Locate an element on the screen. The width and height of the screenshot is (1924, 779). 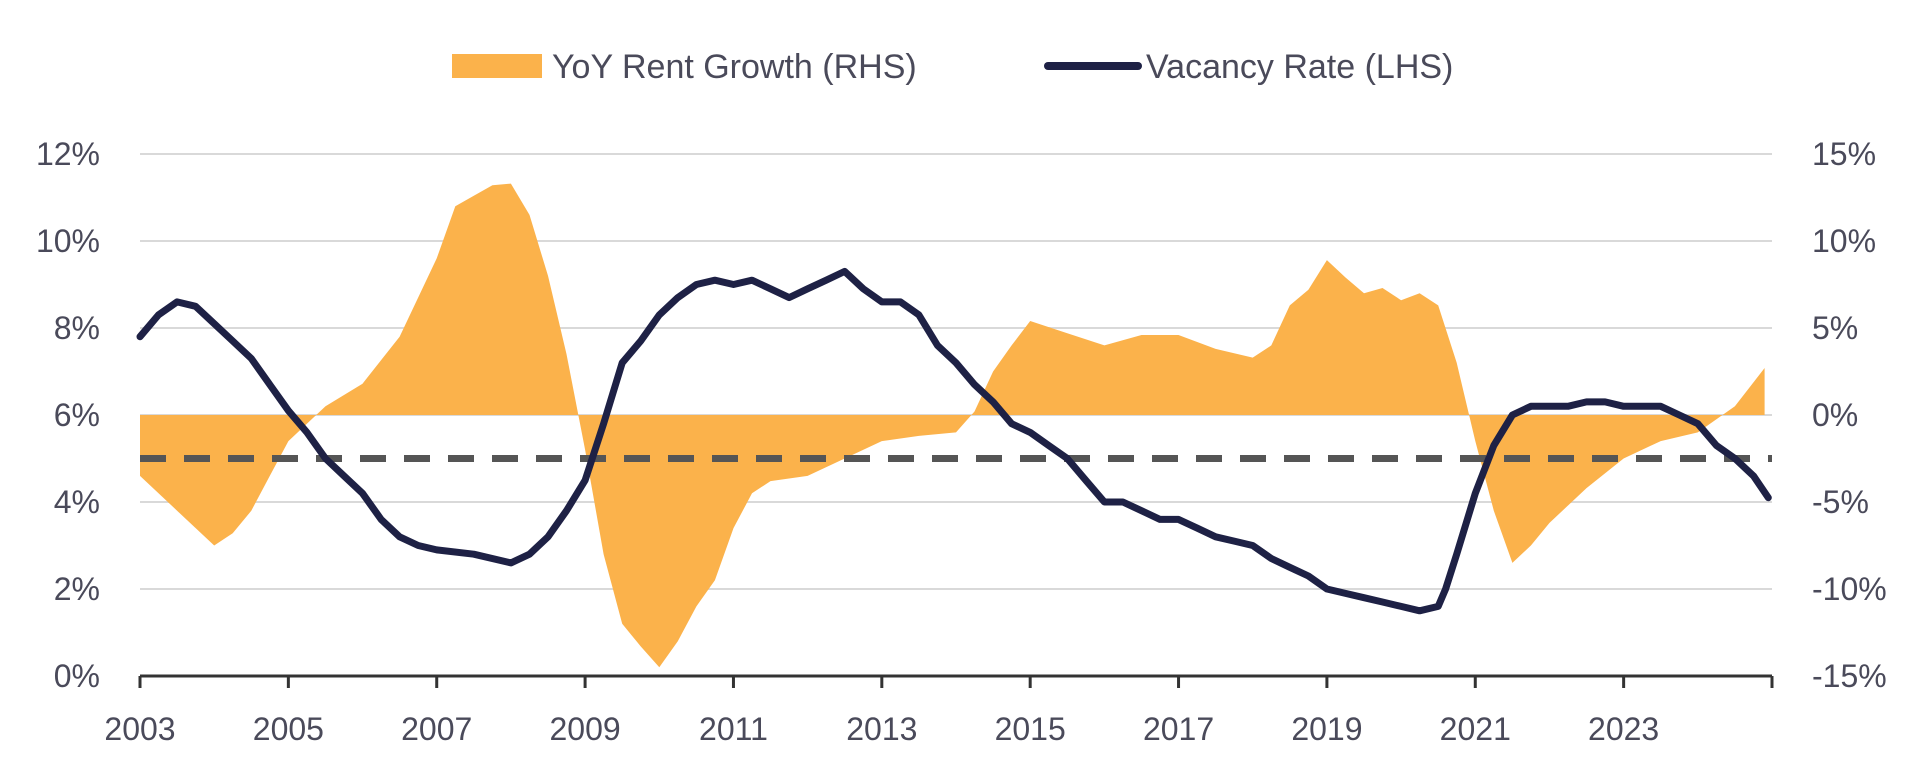
x-tick-label: 2013 is located at coordinates (881, 729).